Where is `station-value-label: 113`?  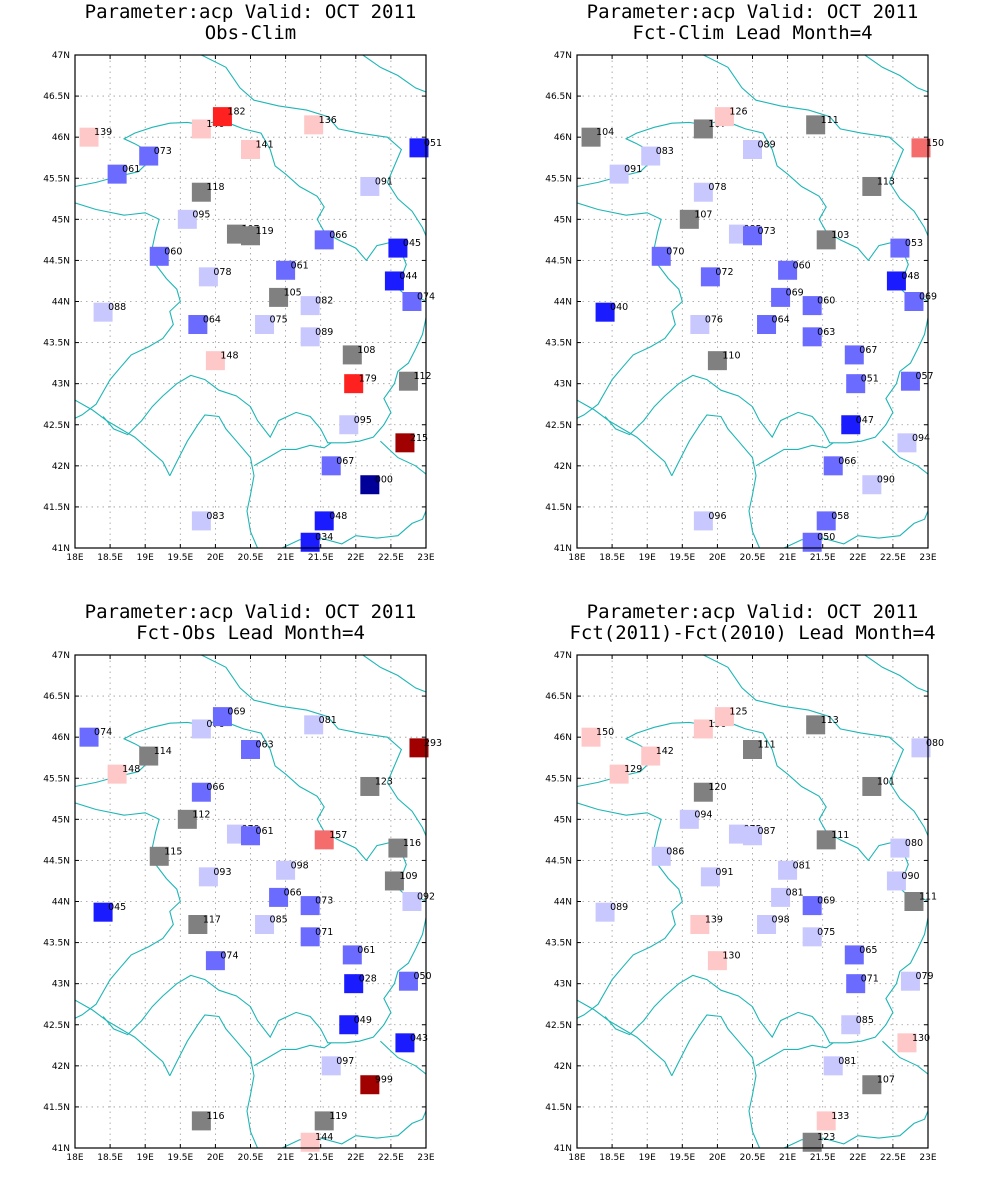 station-value-label: 113 is located at coordinates (886, 181).